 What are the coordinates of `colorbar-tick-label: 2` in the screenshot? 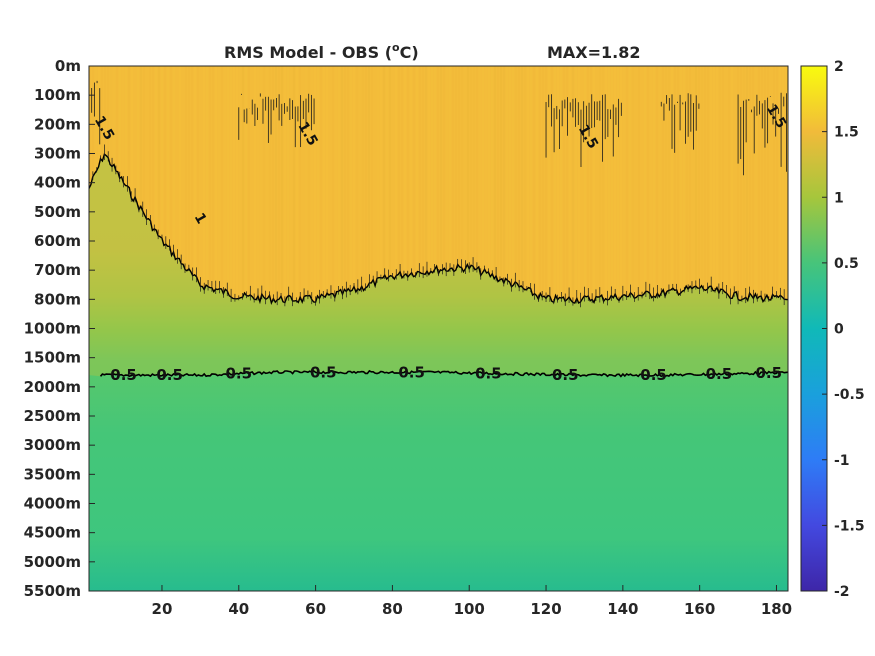 It's located at (839, 67).